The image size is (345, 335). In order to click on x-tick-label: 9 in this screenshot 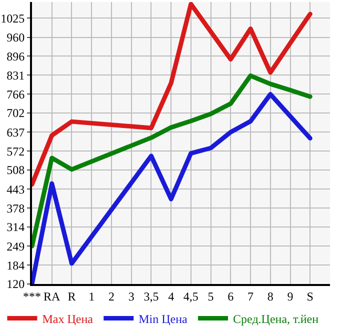, I will do `click(290, 296)`.